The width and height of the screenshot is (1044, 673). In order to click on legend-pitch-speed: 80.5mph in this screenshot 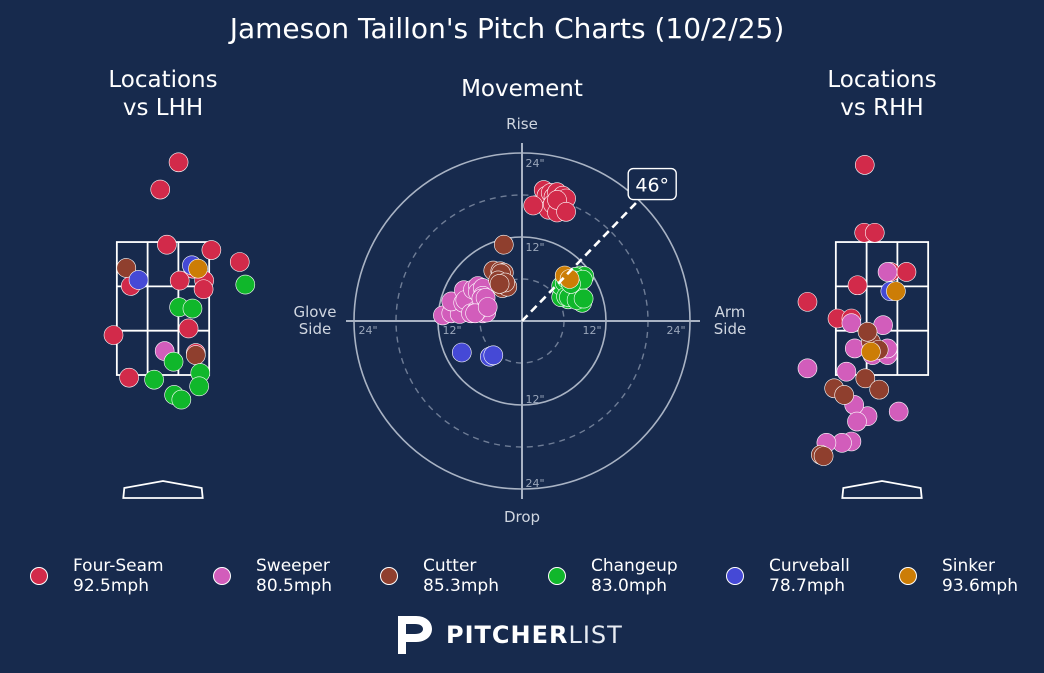, I will do `click(294, 586)`.